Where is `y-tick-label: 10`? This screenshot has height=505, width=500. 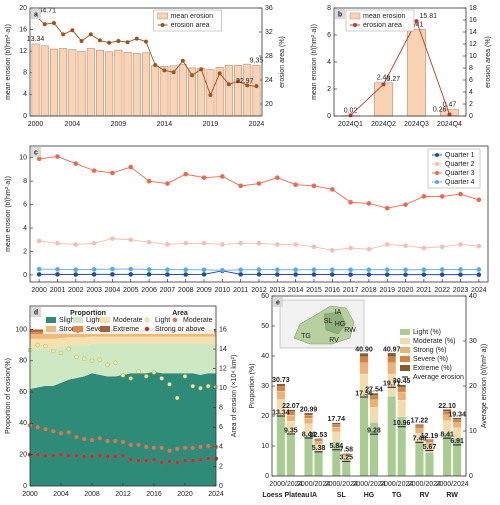 y-tick-label: 10 is located at coordinates (265, 446).